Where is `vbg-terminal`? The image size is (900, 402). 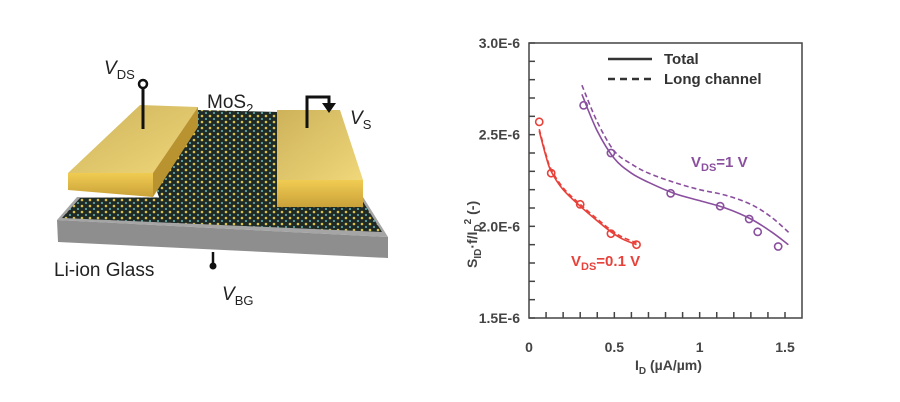 vbg-terminal is located at coordinates (213, 266).